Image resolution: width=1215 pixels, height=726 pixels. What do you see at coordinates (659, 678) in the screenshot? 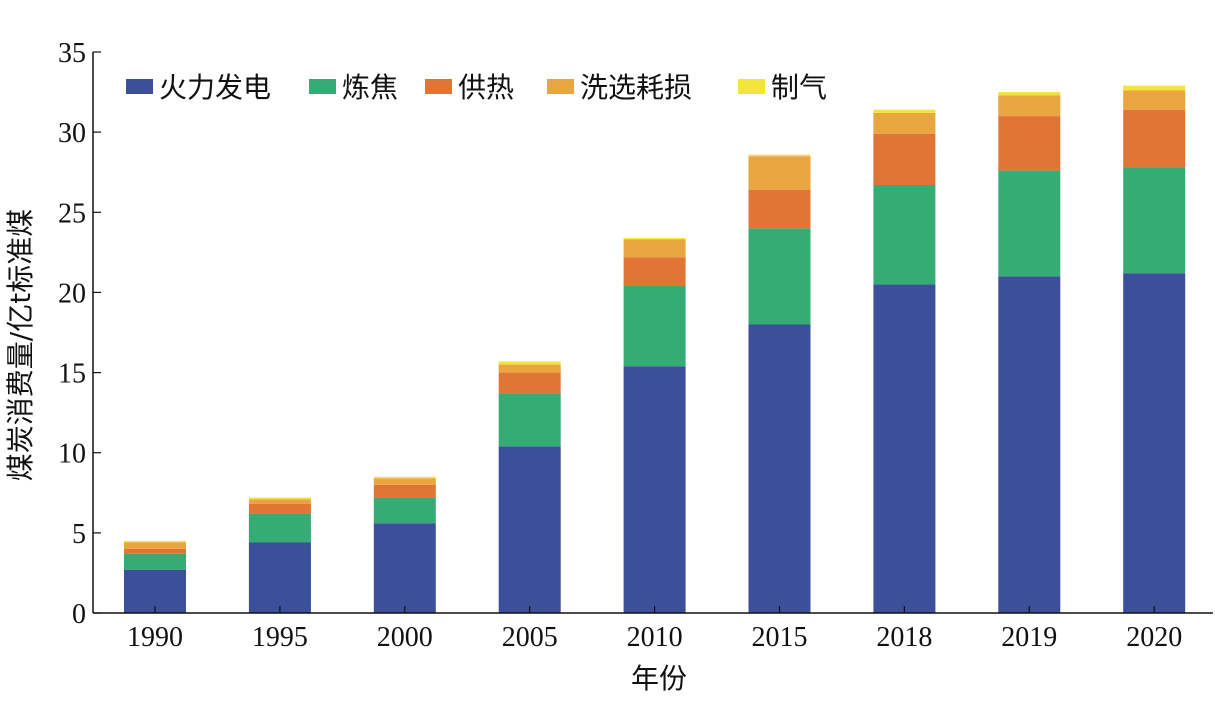
I see `x-axis-label: 年份` at bounding box center [659, 678].